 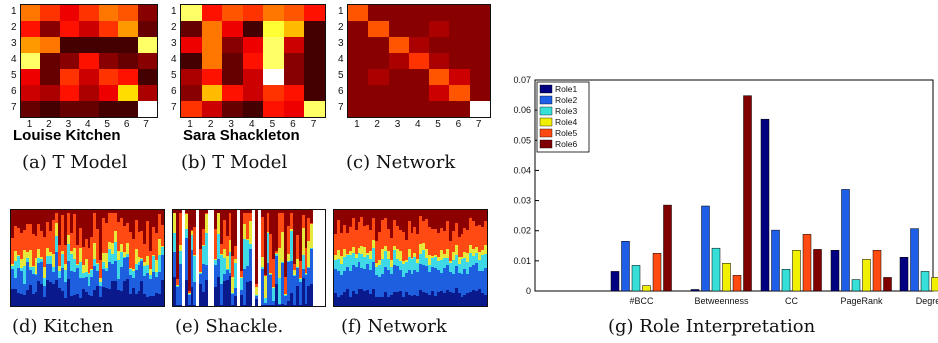 I want to click on x-tick-label: CC, so click(x=791, y=301).